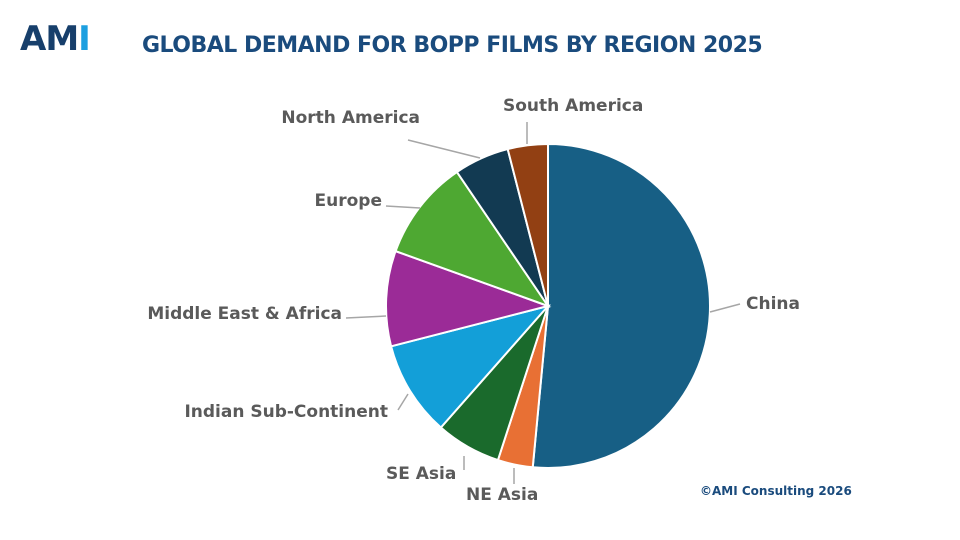 The width and height of the screenshot is (960, 540). I want to click on pie-slice-middle-east-africa, so click(468, 298).